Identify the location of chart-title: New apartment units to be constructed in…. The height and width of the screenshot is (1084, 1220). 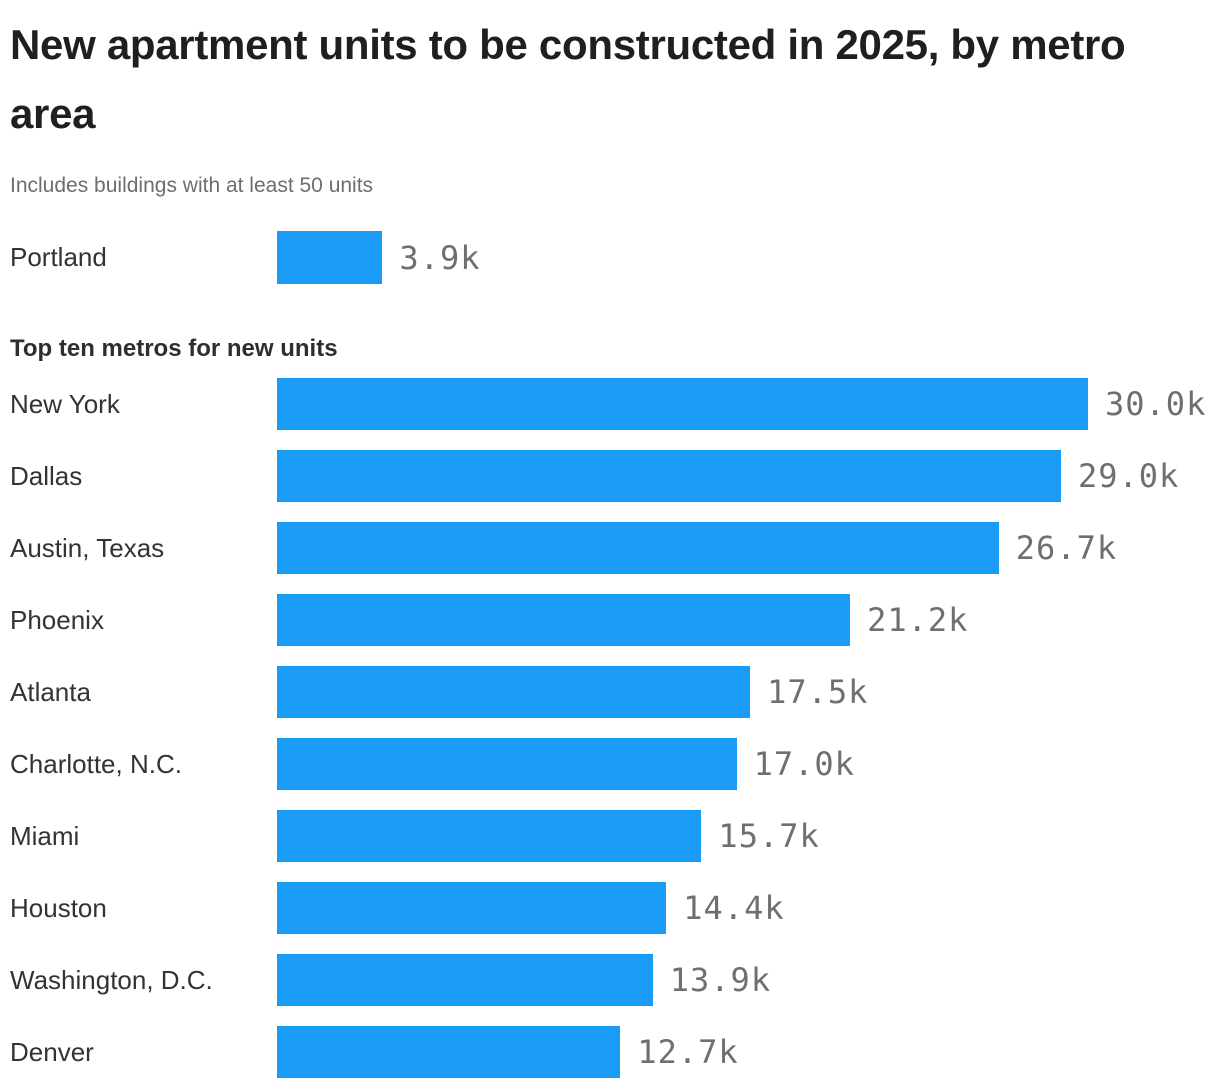
(568, 79).